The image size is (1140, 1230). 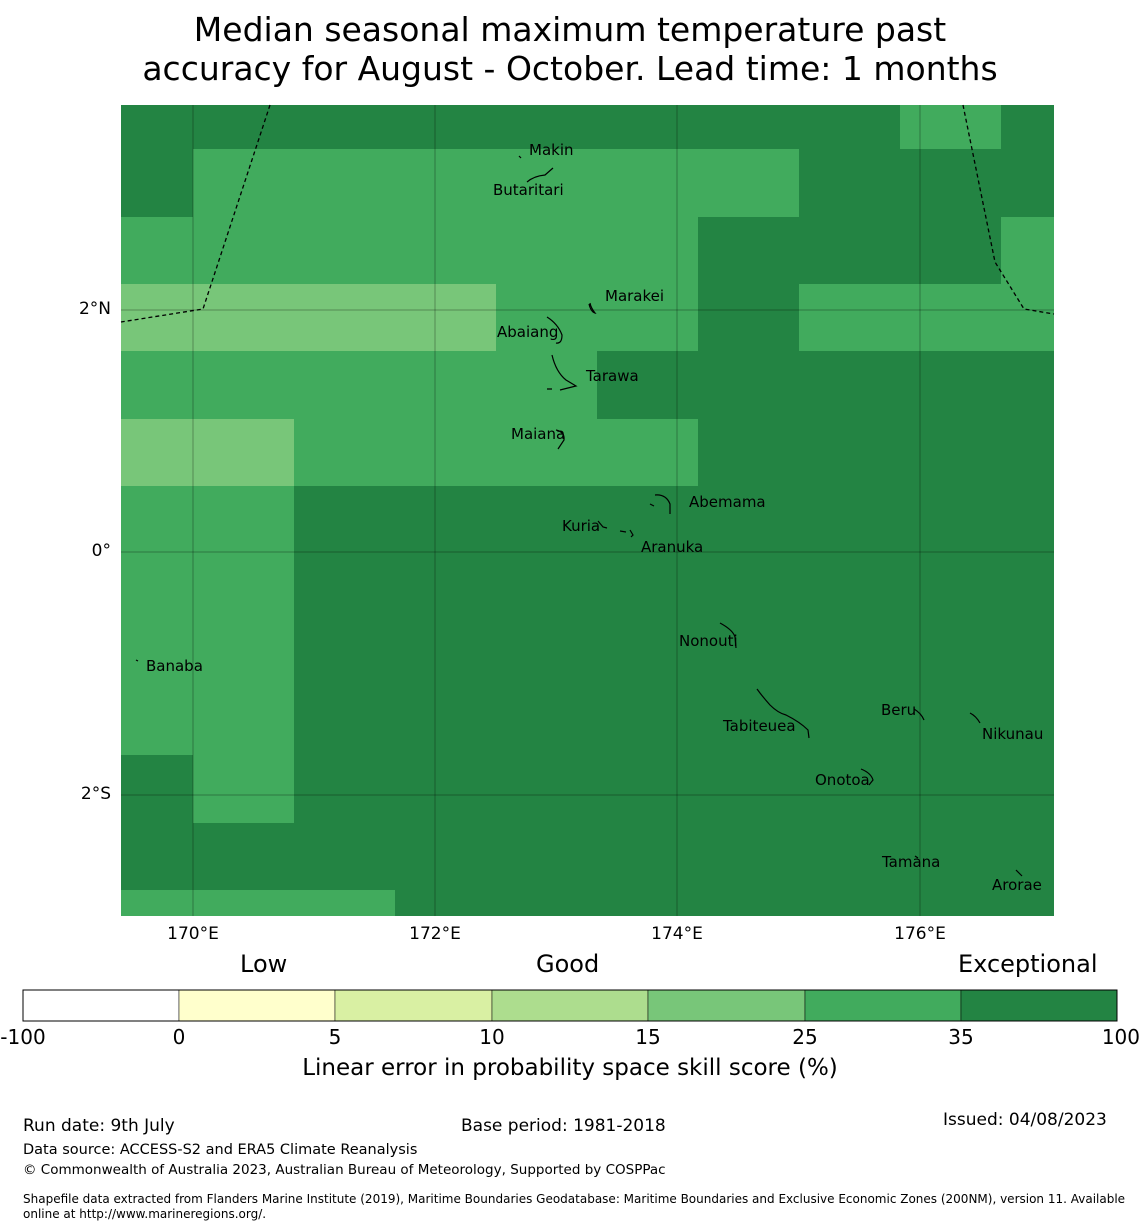 I want to click on place-label: Aranuka, so click(x=672, y=547).